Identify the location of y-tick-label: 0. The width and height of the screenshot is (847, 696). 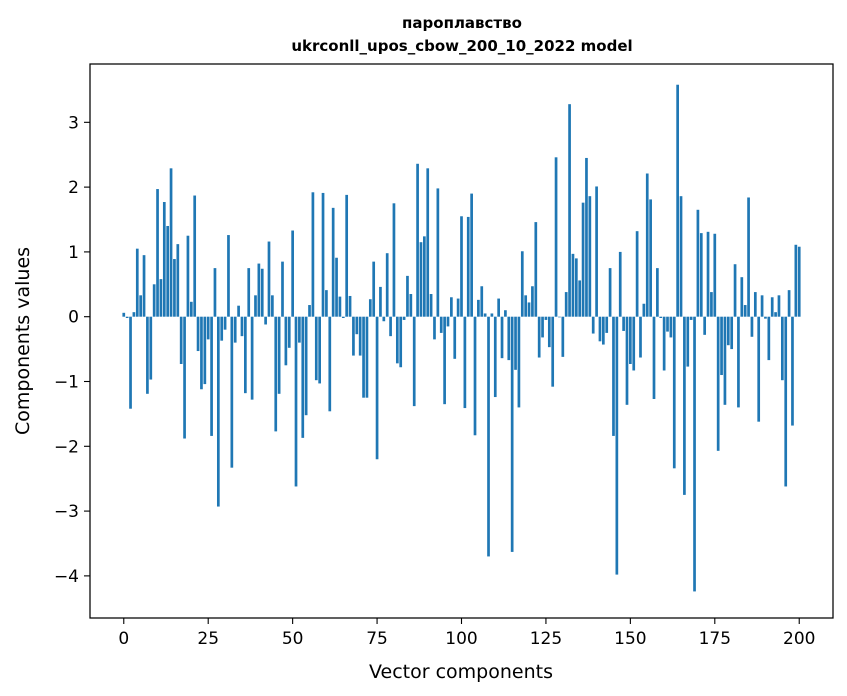
(73, 318).